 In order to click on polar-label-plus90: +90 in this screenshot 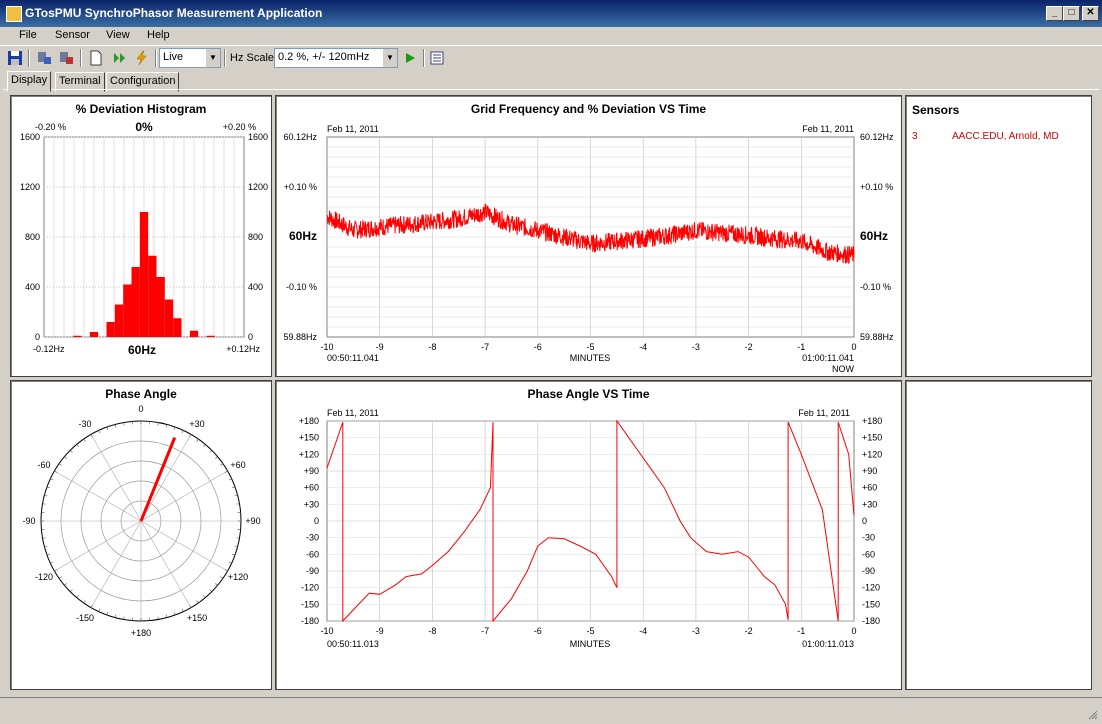, I will do `click(252, 521)`.